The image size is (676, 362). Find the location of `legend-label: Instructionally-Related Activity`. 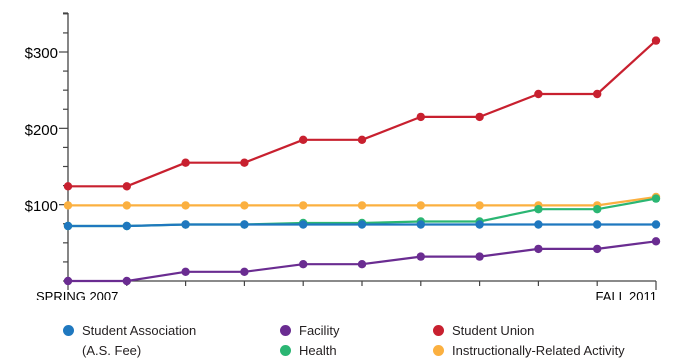

legend-label: Instructionally-Related Activity is located at coordinates (538, 350).